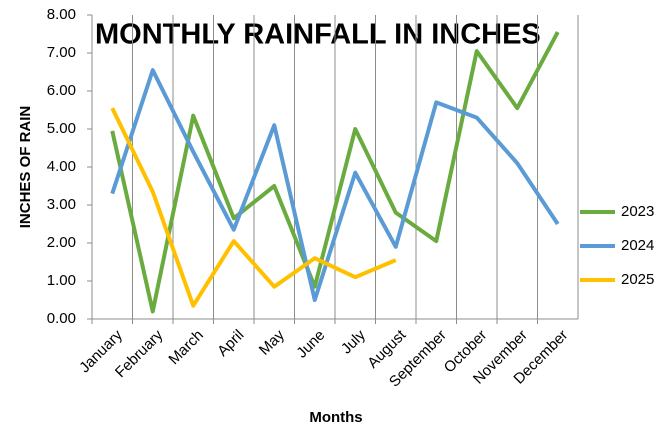 The width and height of the screenshot is (667, 432). I want to click on y-tick-label: 3.00, so click(61, 204).